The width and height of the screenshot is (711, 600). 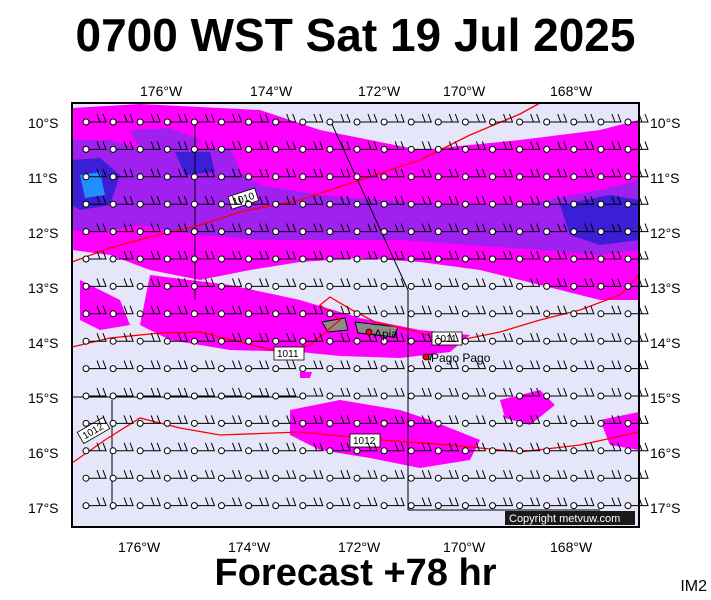 What do you see at coordinates (693, 586) in the screenshot?
I see `product-code: IM2` at bounding box center [693, 586].